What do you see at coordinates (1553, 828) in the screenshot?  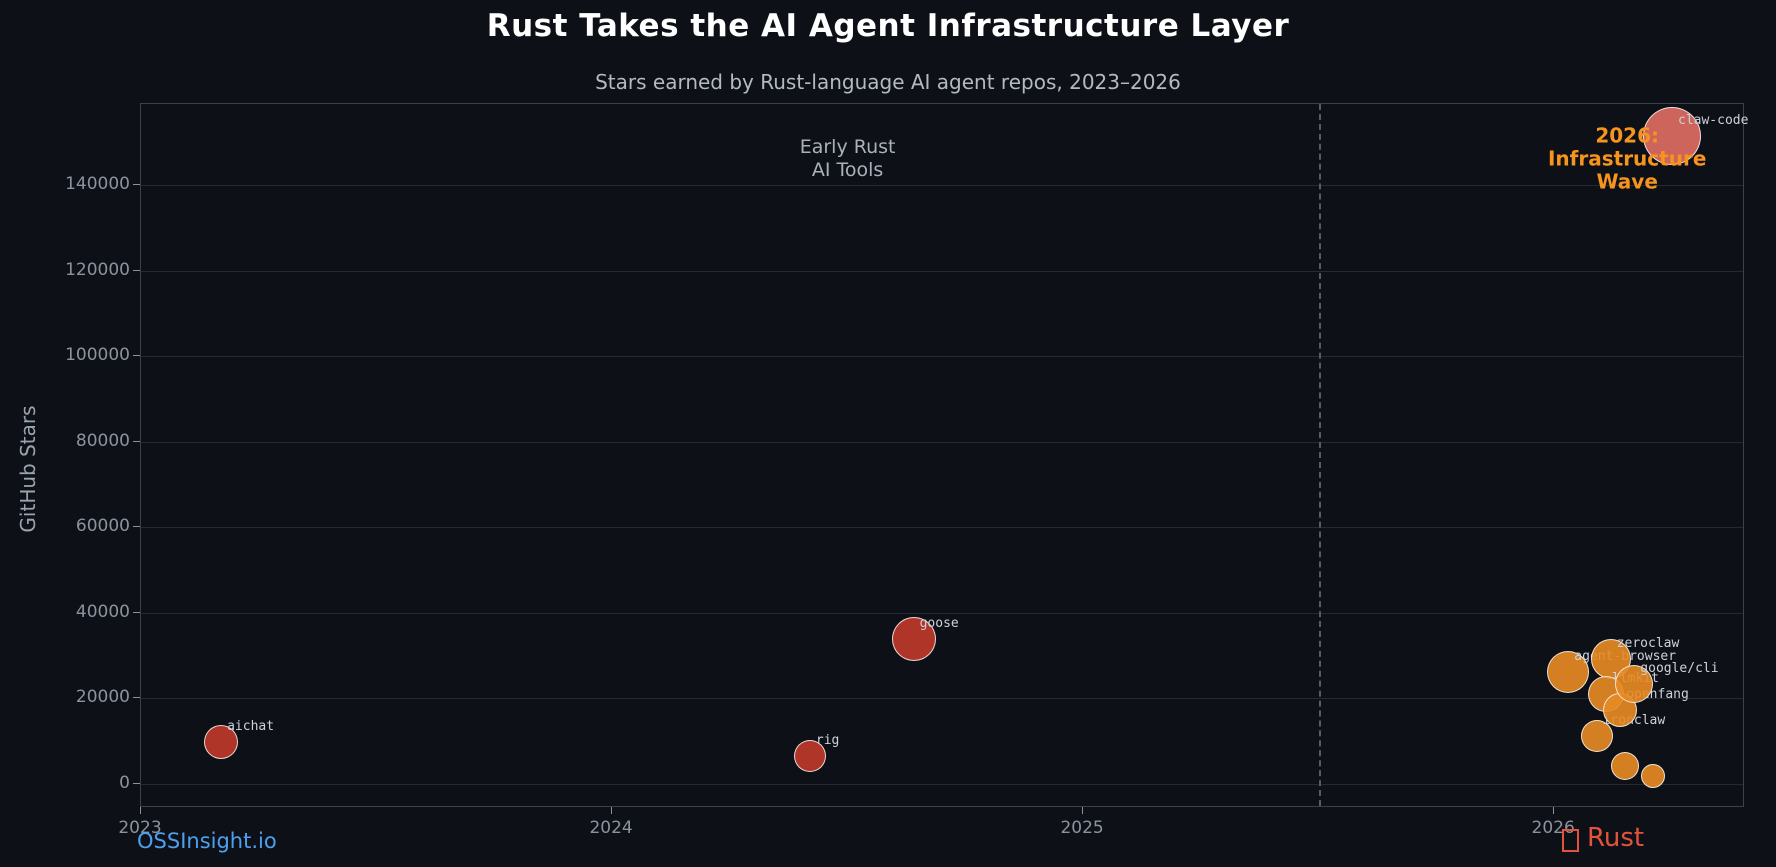 I see `x-tick-label: 2026` at bounding box center [1553, 828].